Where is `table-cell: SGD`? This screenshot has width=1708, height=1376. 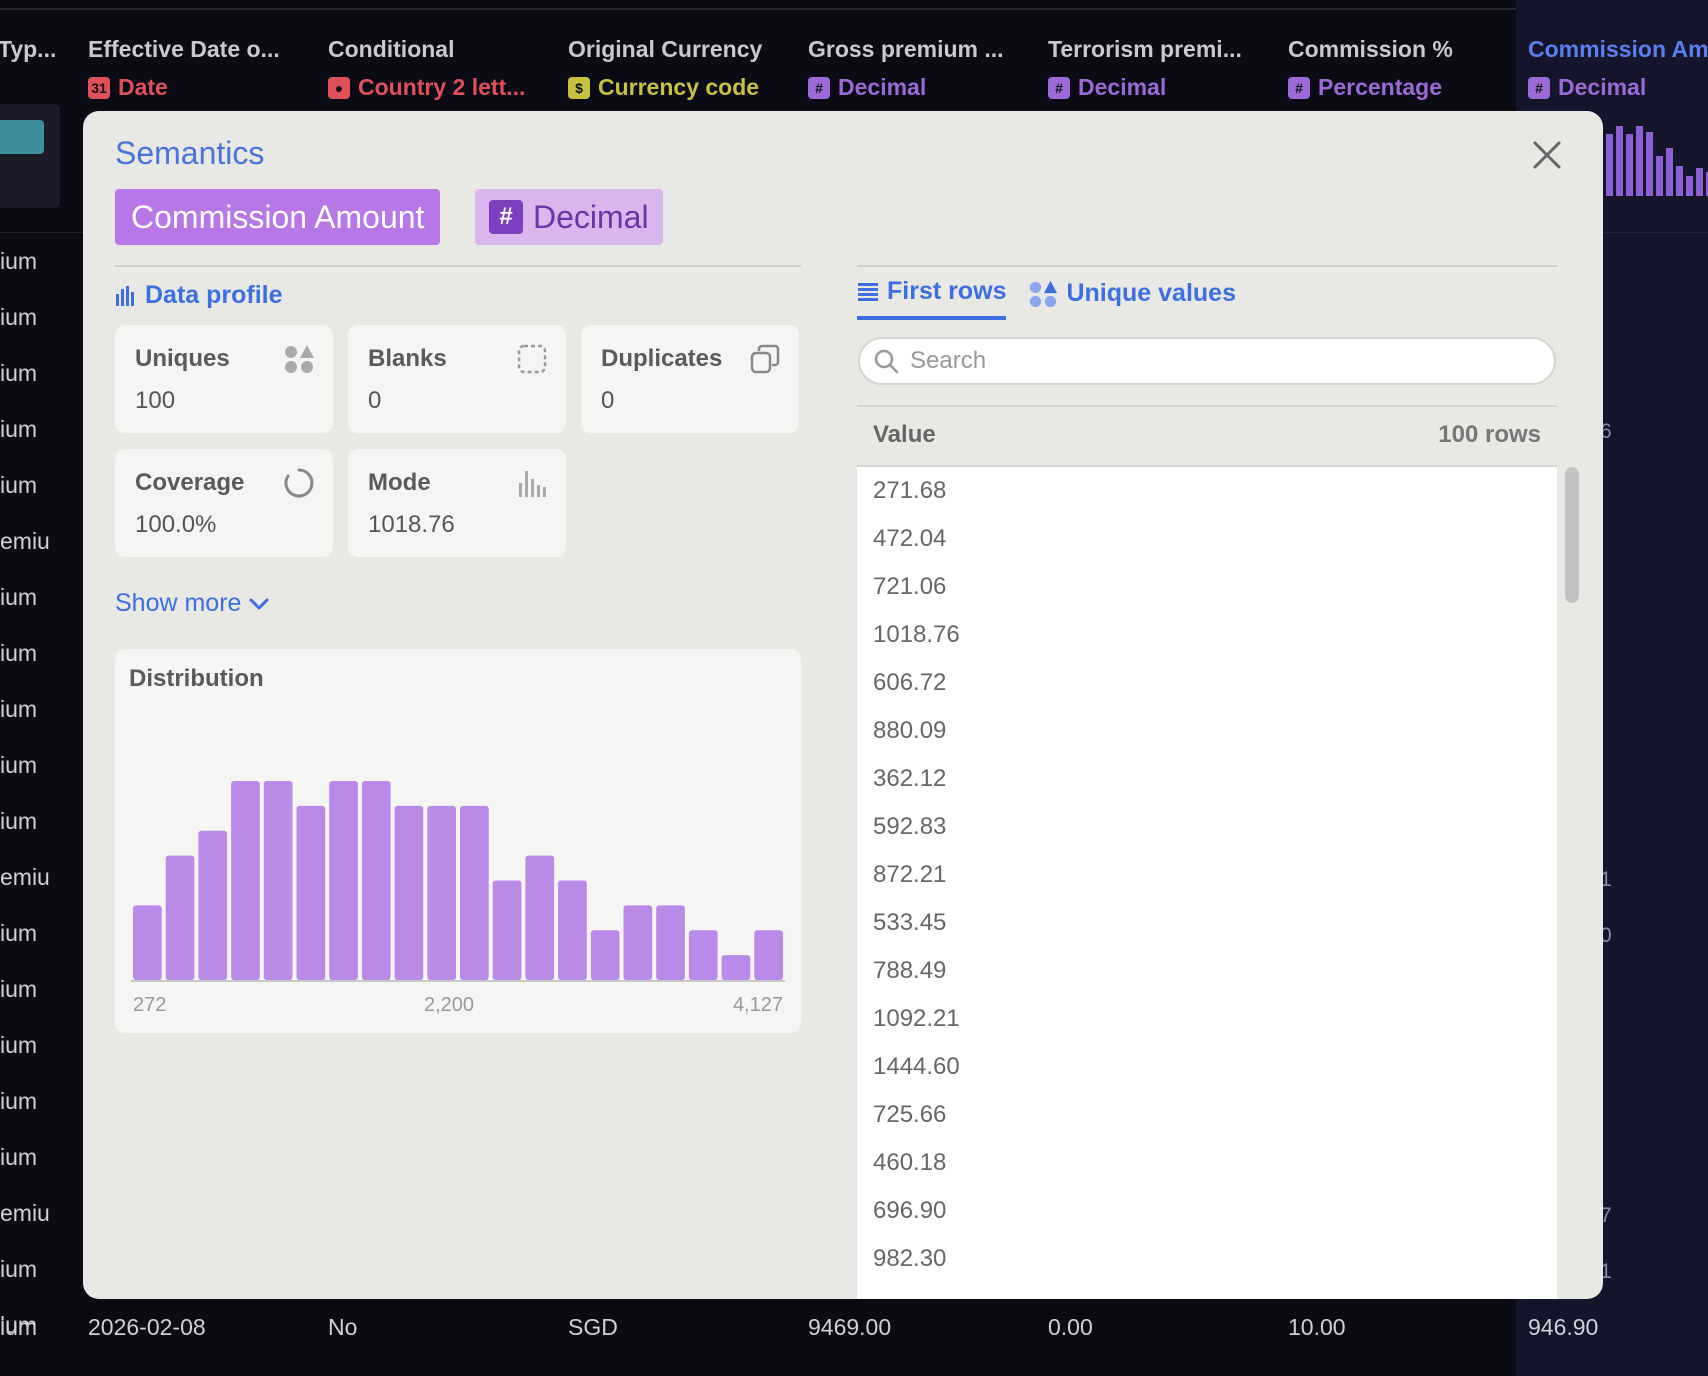
table-cell: SGD is located at coordinates (593, 1327).